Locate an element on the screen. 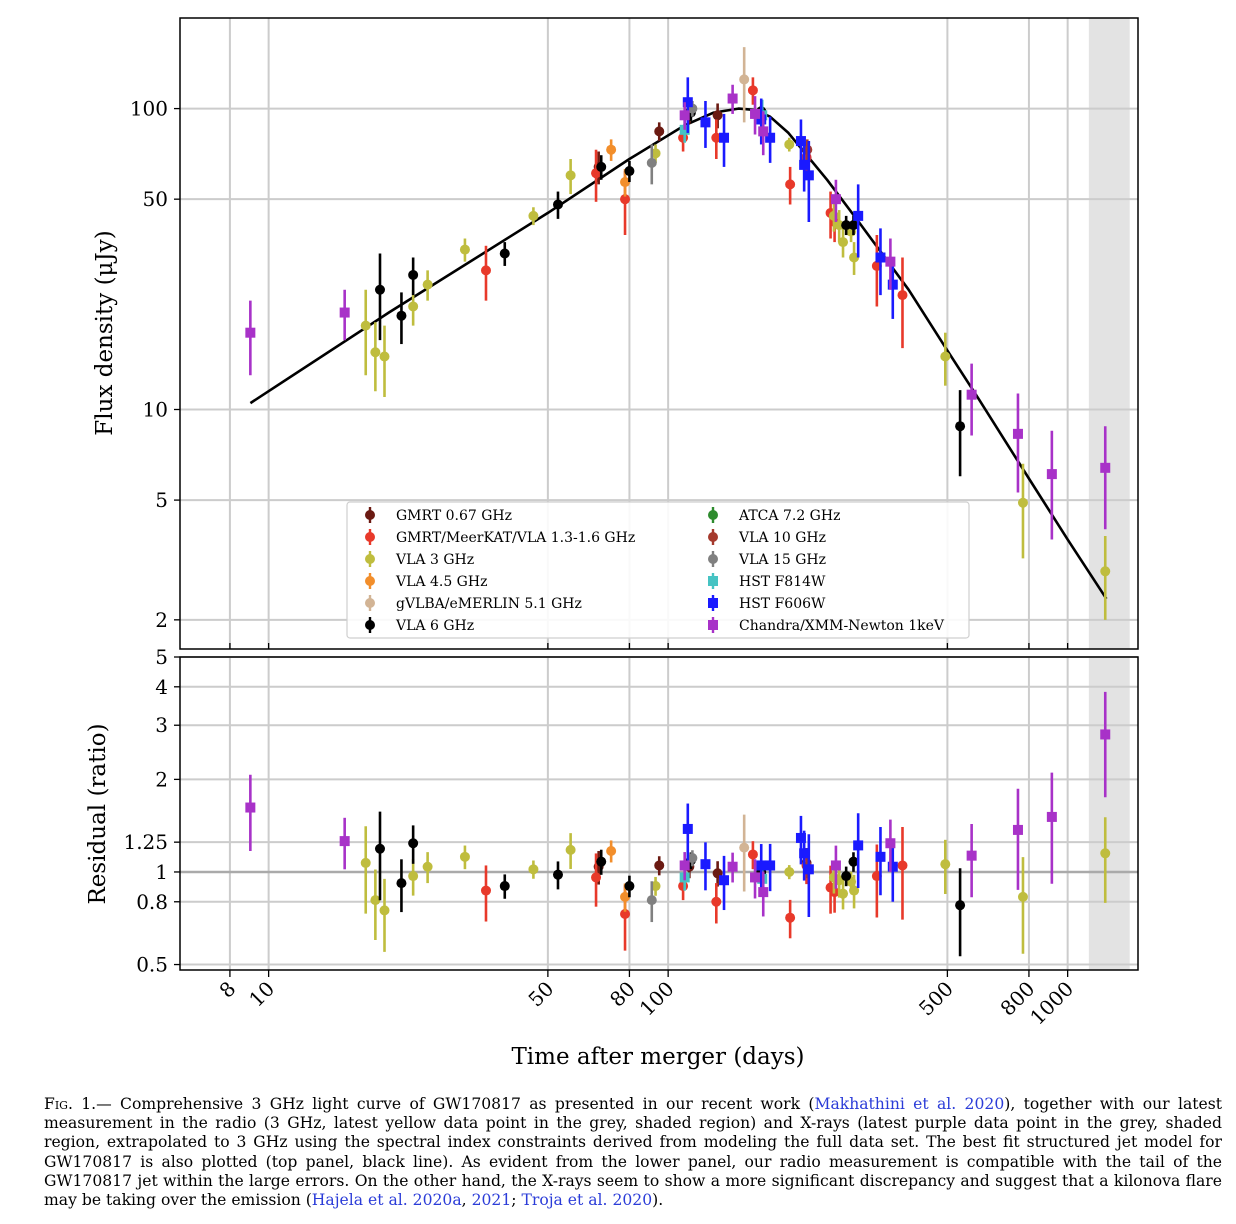  legend-label: VLA 6 GHz is located at coordinates (434, 626).